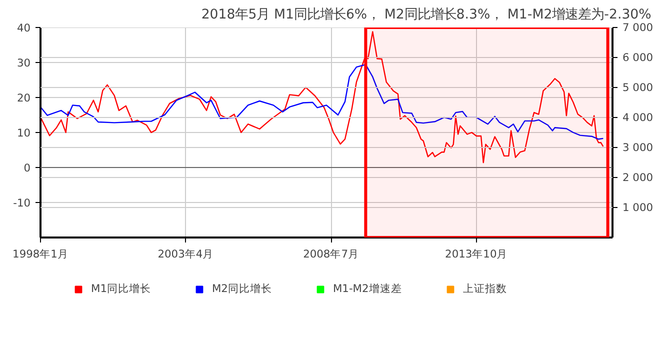 The height and width of the screenshot is (339, 669). I want to click on legend-label: M1同比增长, so click(121, 289).